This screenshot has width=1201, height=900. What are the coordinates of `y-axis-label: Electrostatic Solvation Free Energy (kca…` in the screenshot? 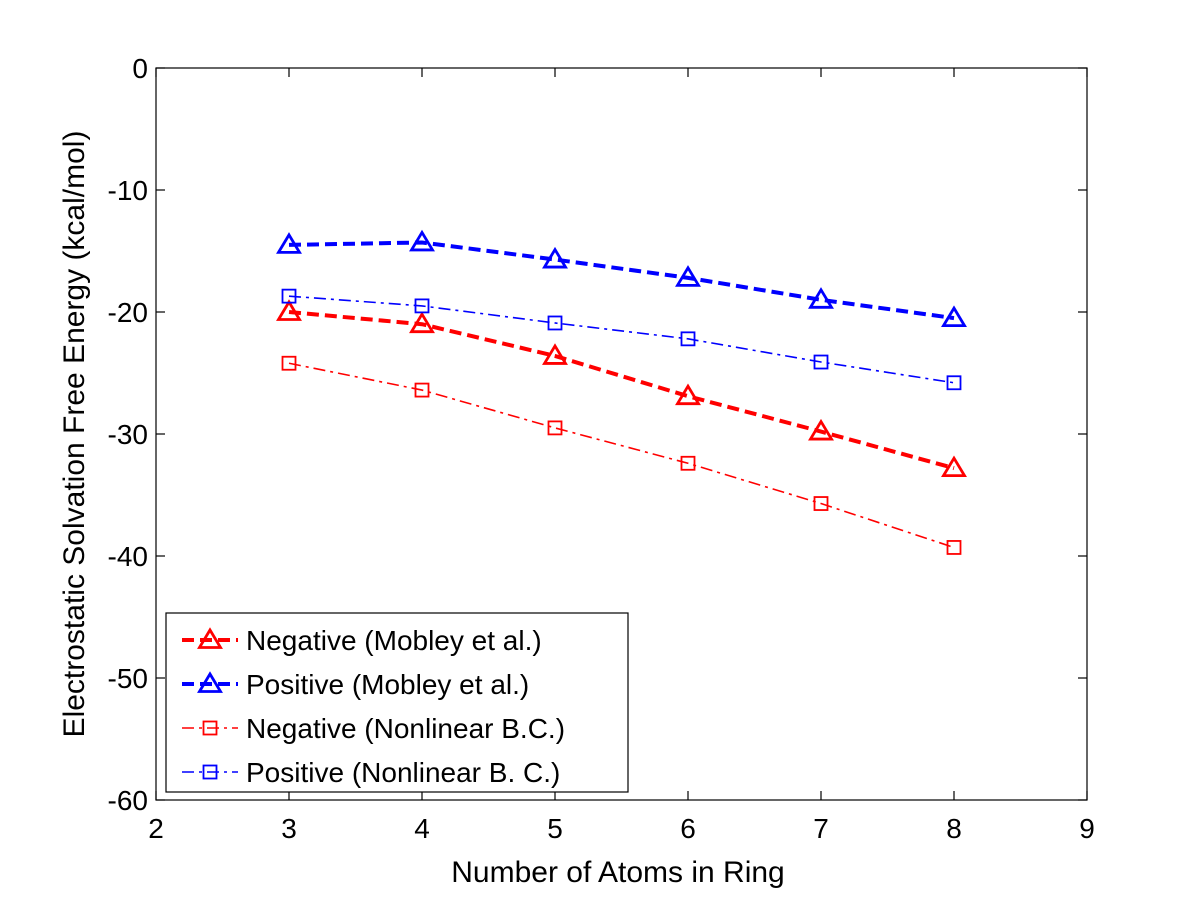 It's located at (74, 434).